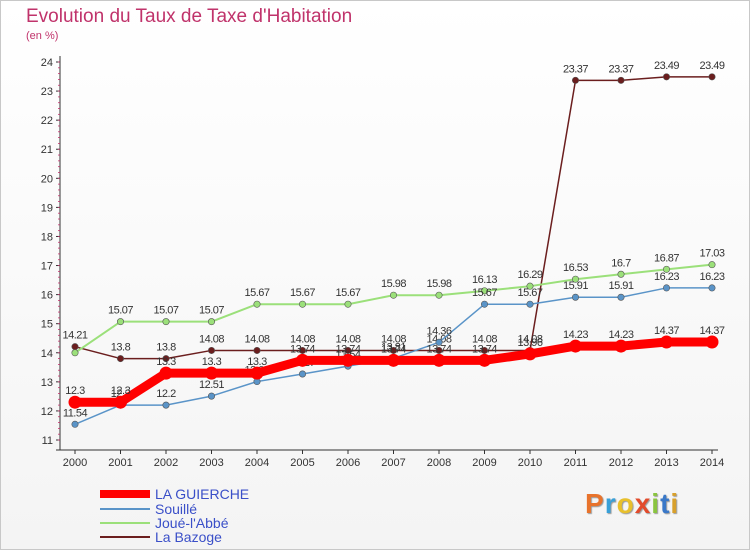  I want to click on y-tick-label: 16, so click(47, 296).